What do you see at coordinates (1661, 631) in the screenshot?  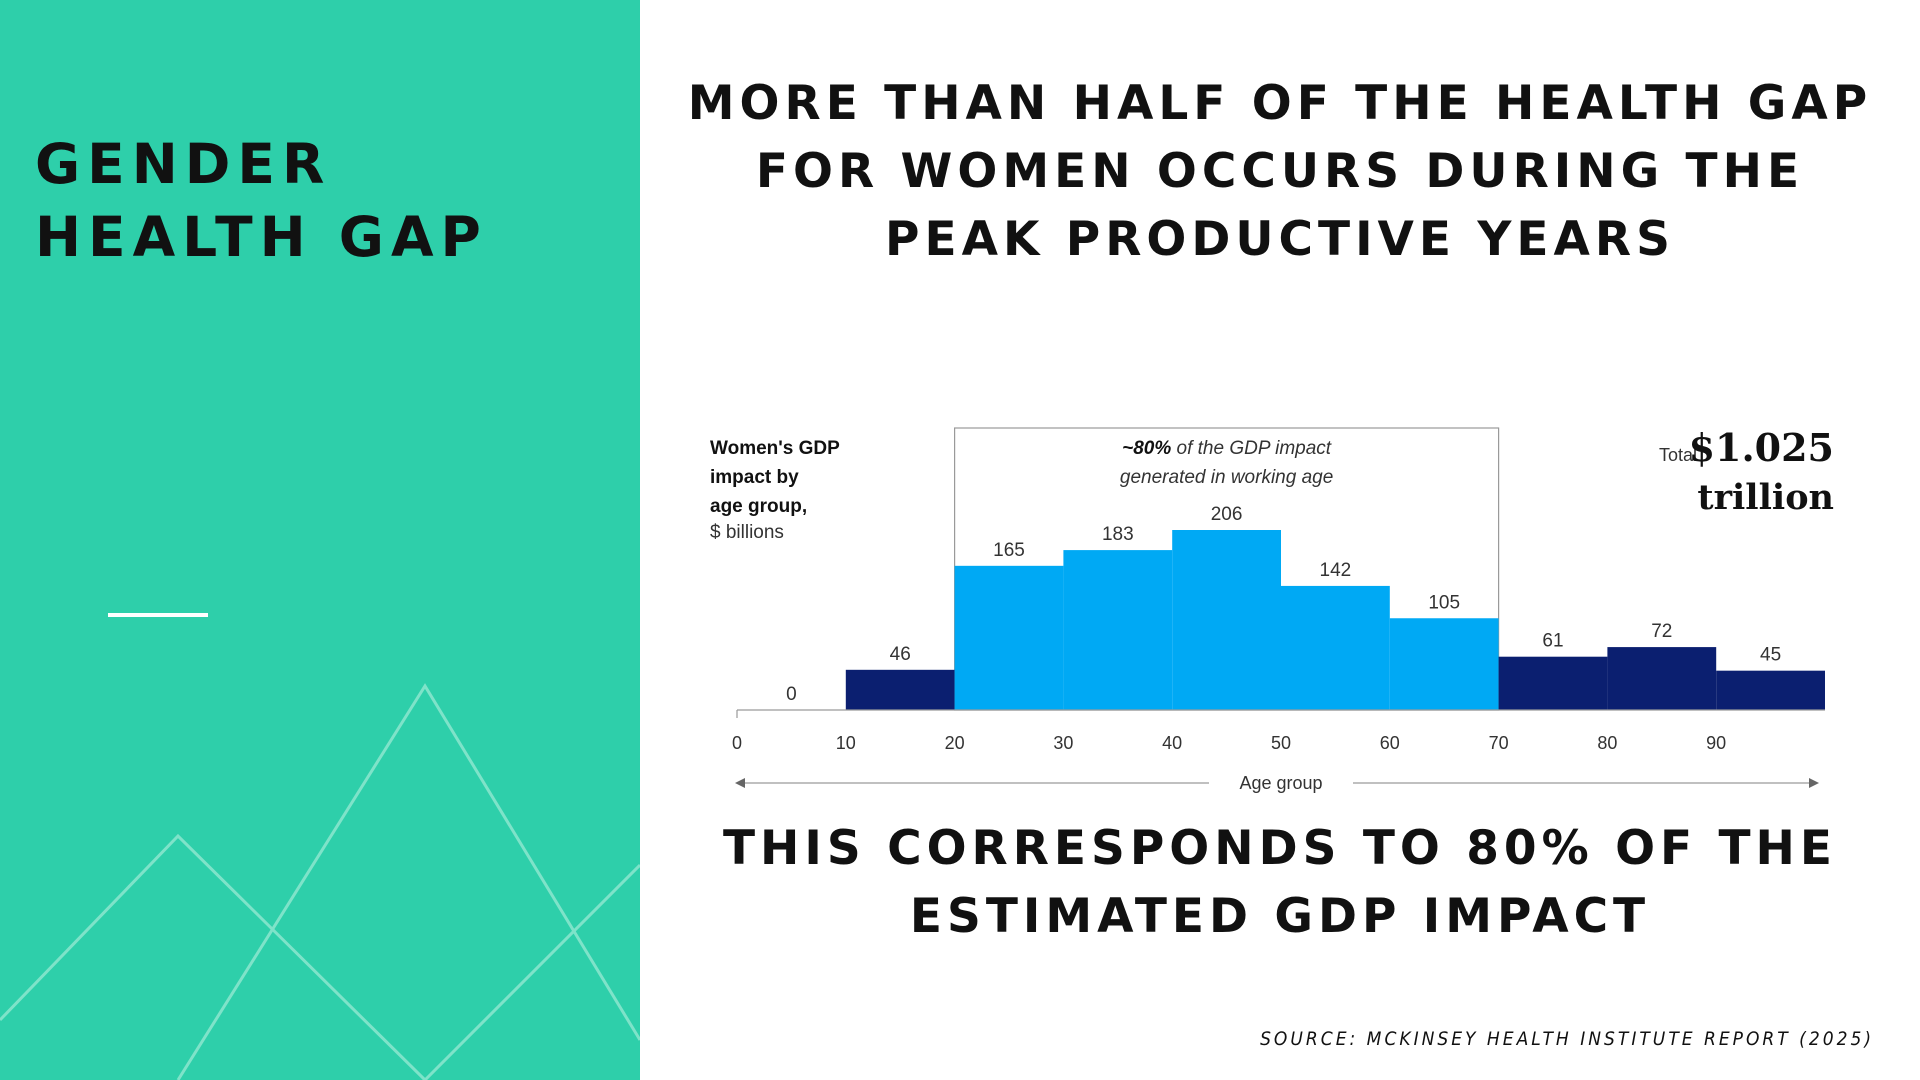 I see `bar-value-label: 72` at bounding box center [1661, 631].